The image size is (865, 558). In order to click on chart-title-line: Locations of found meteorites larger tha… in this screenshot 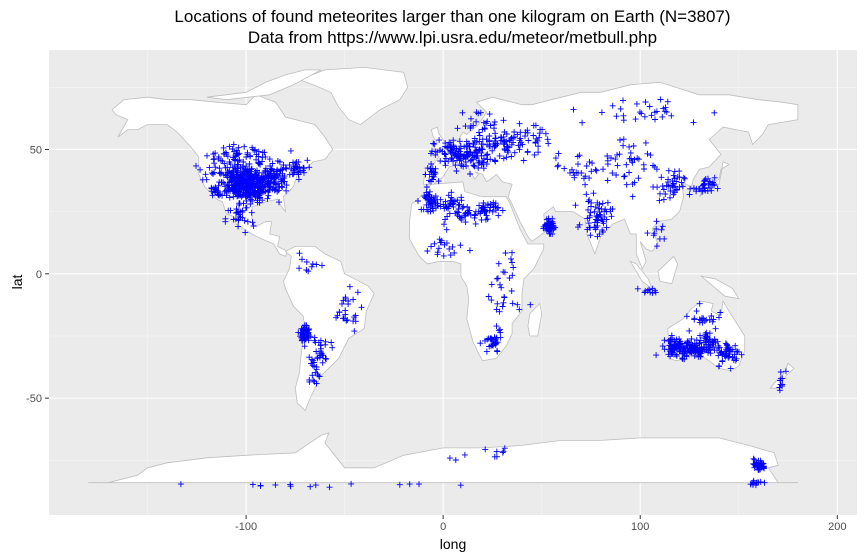, I will do `click(452, 16)`.